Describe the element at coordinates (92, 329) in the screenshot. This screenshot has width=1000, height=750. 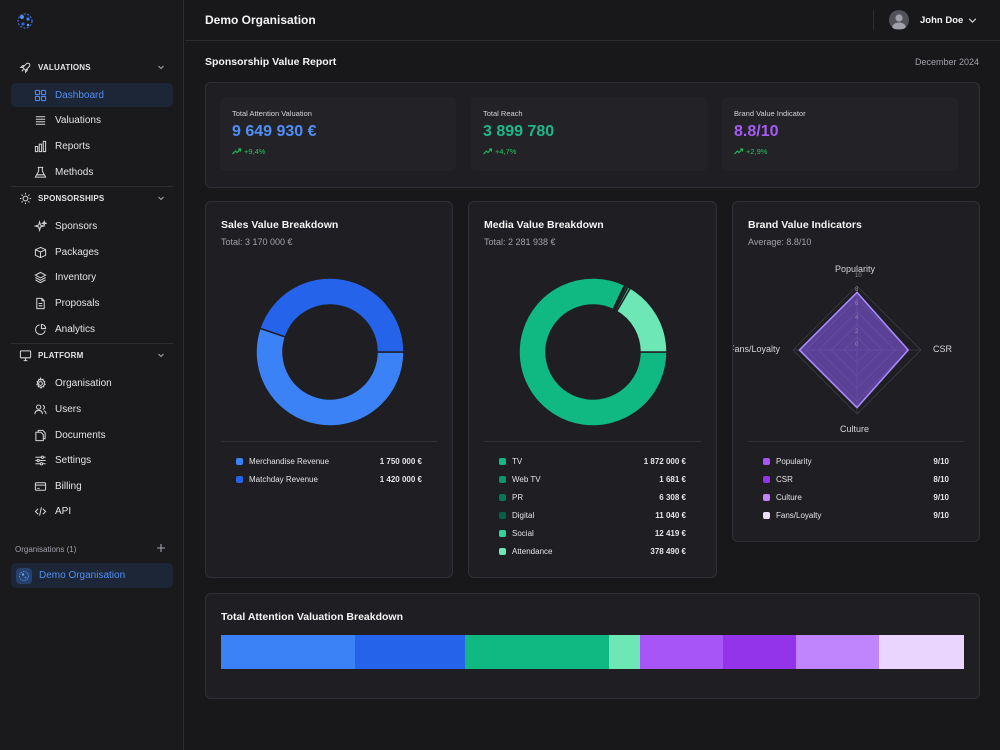
I see `sidebar-item-analytics: Analytics` at that location.